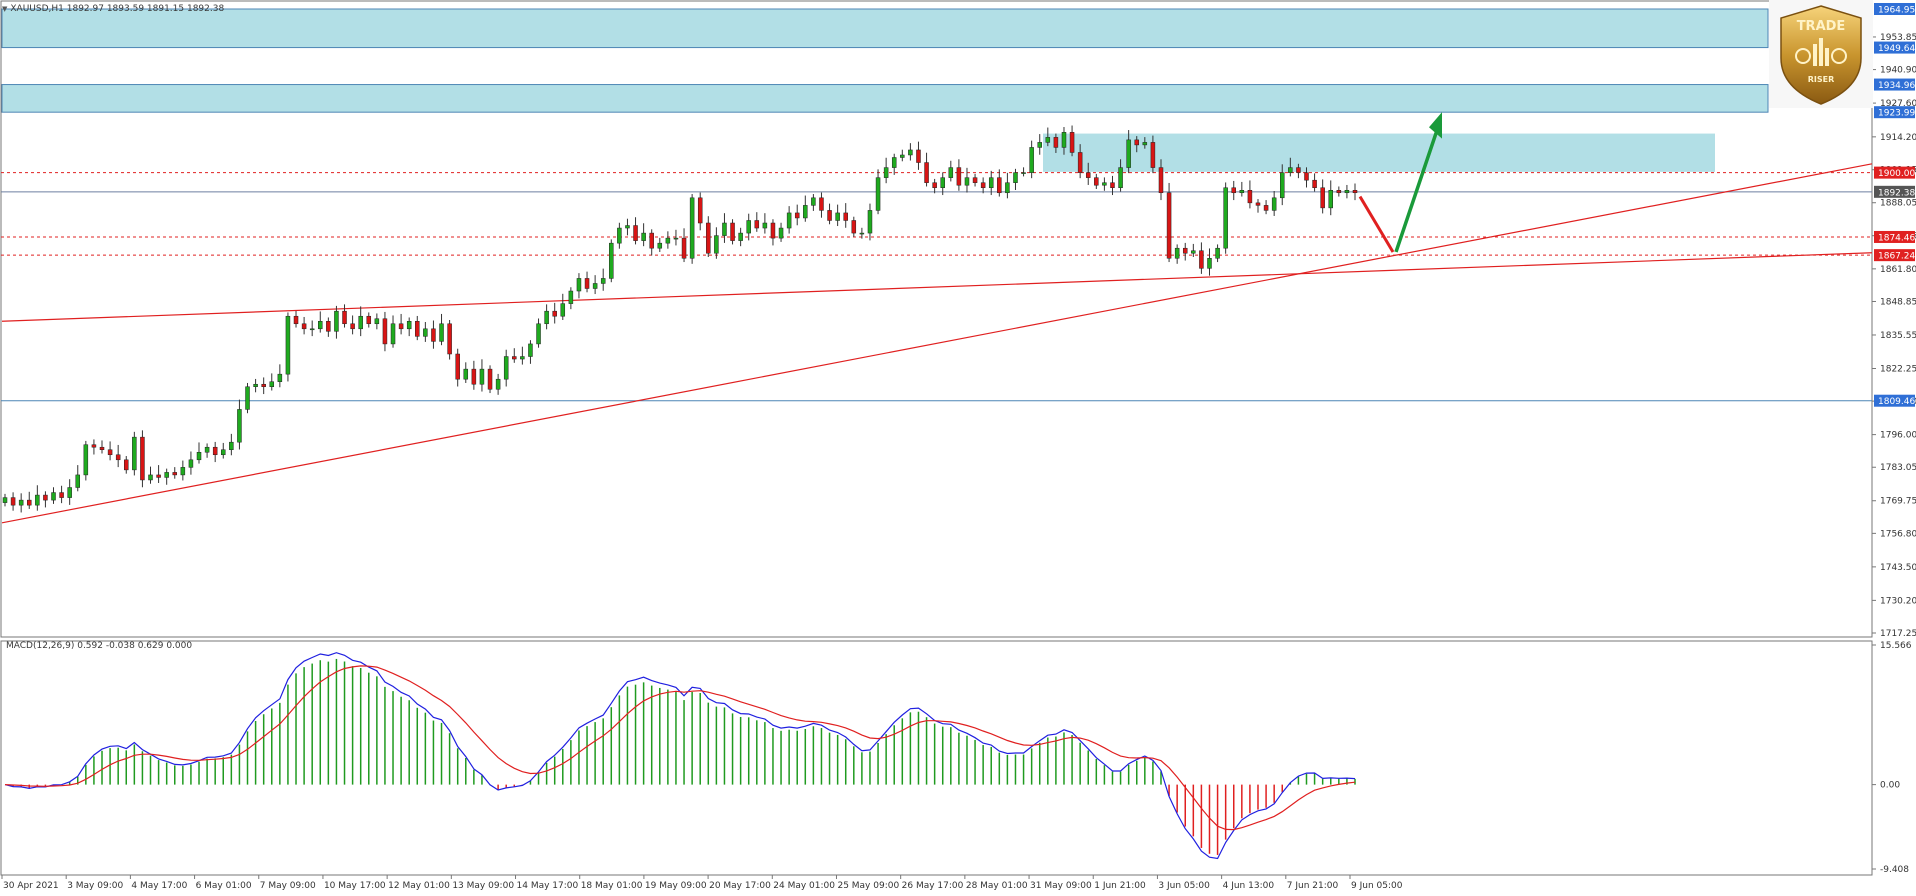  Describe the element at coordinates (419, 886) in the screenshot. I see `time-tick-label: 12 May 01:00` at that location.